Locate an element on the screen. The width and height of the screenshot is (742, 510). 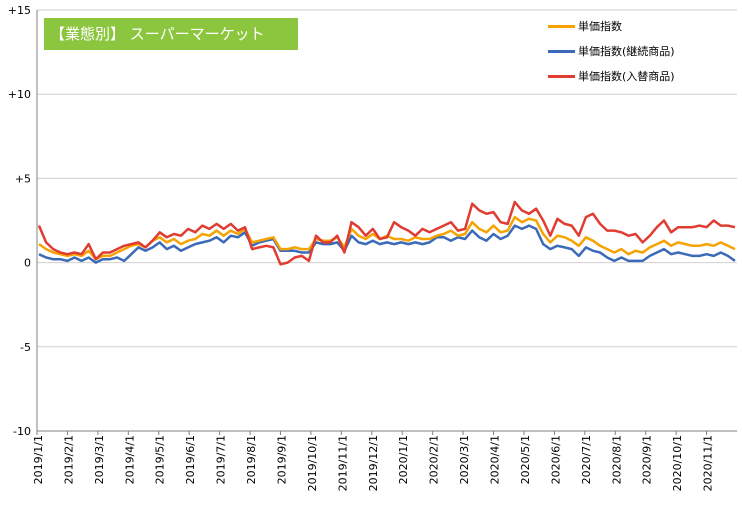
x-tick-label: 2019/12/1 is located at coordinates (373, 463).